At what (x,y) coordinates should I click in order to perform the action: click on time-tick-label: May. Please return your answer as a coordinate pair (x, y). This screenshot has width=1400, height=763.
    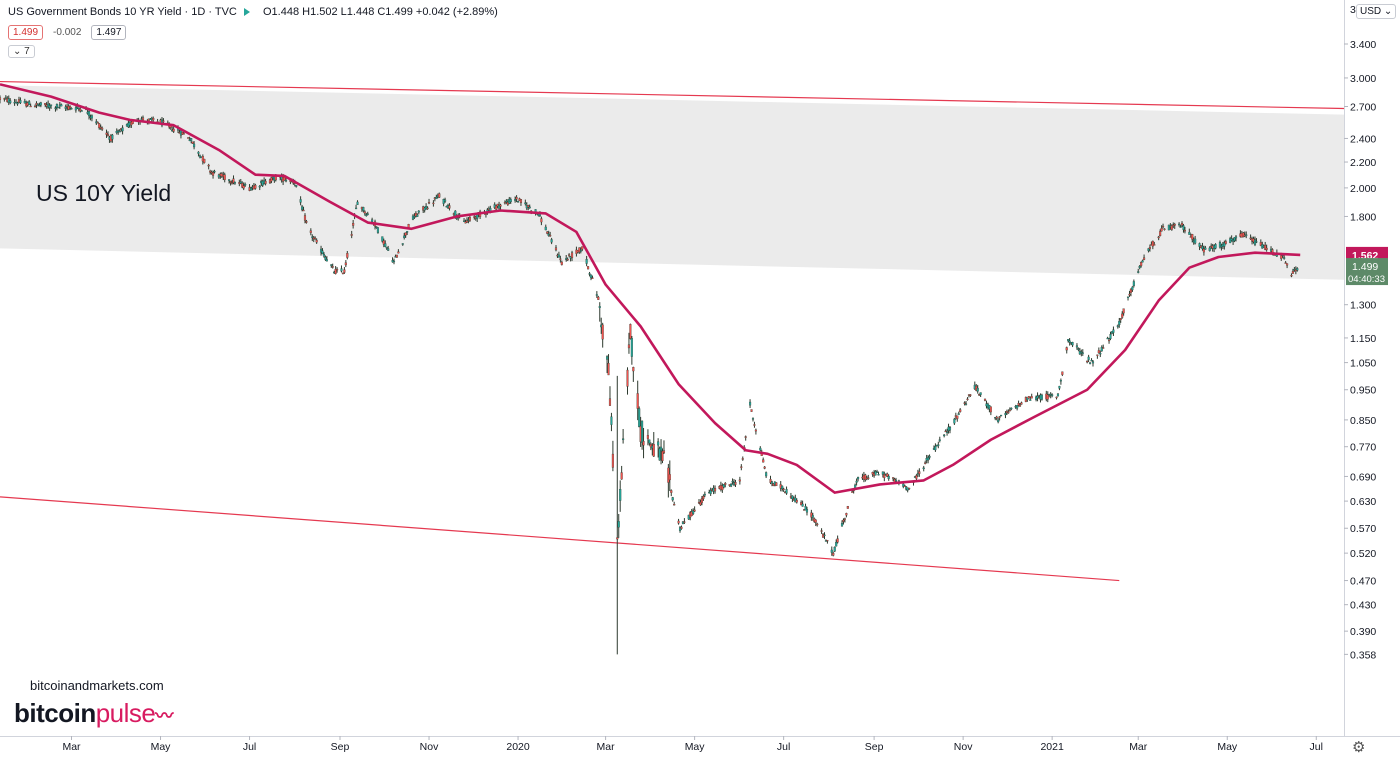
    Looking at the image, I should click on (161, 747).